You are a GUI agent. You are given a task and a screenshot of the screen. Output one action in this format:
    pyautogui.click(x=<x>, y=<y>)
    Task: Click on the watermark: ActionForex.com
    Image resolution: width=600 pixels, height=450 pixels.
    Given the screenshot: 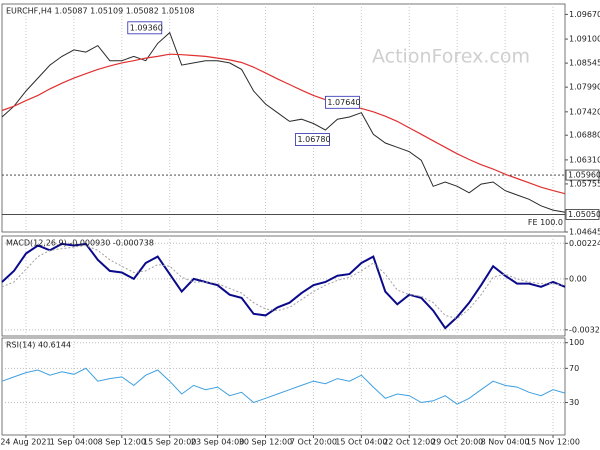 What is the action you would take?
    pyautogui.click(x=451, y=57)
    